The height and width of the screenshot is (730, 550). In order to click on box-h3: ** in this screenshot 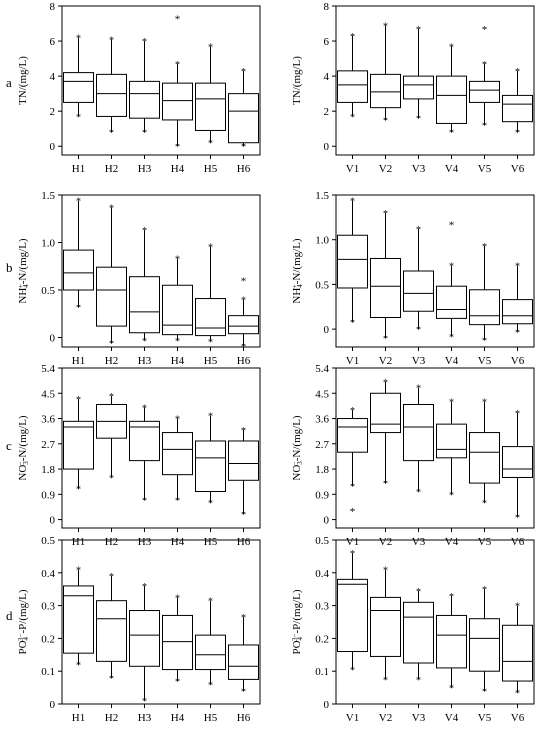, I will do `click(144, 286)`.